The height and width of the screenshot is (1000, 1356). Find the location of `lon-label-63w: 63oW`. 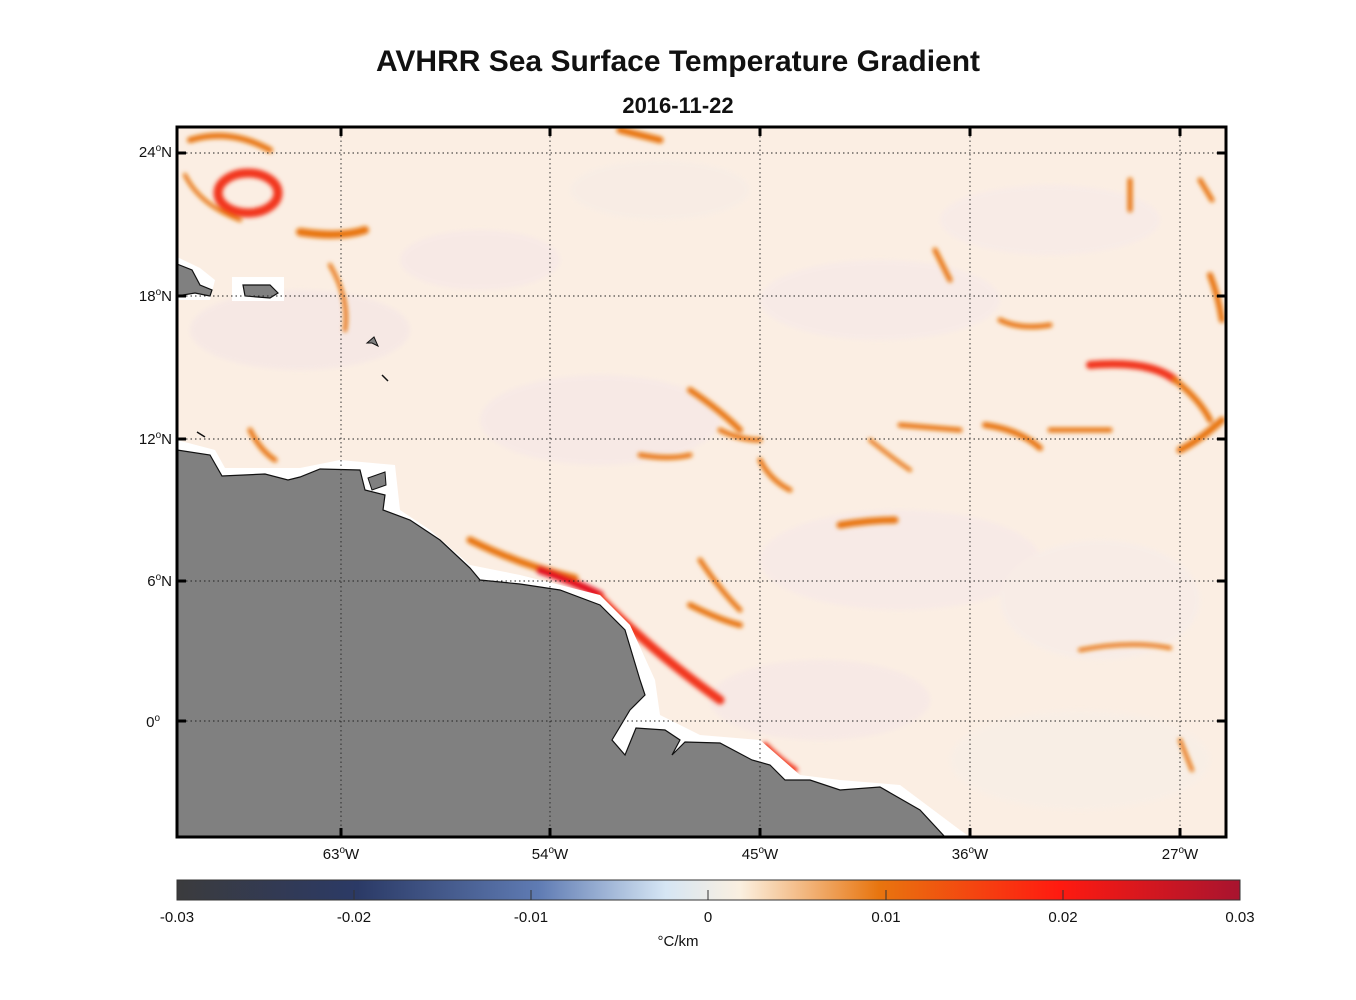

lon-label-63w: 63oW is located at coordinates (341, 854).